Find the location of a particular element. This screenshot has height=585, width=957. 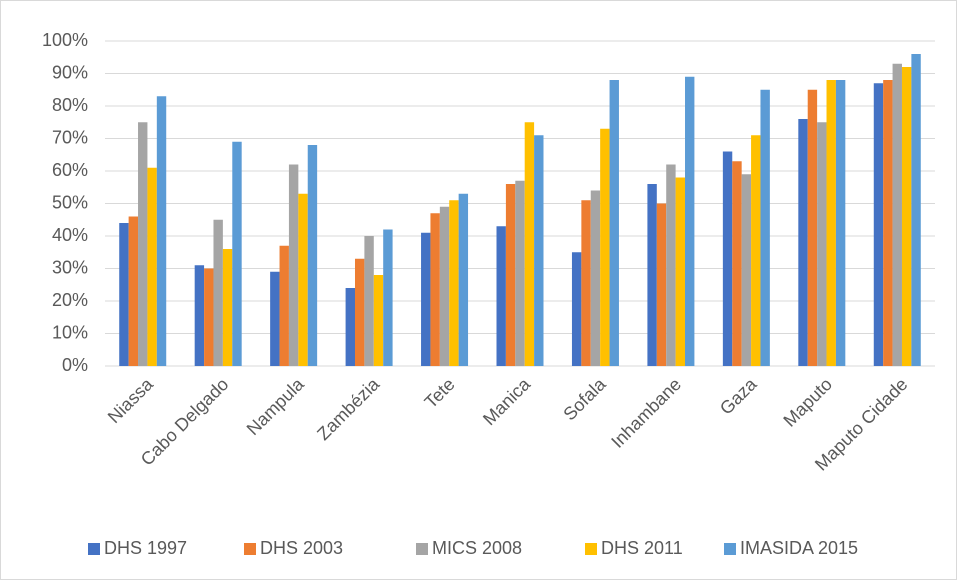

y-tick-label: 20% is located at coordinates (70, 300).